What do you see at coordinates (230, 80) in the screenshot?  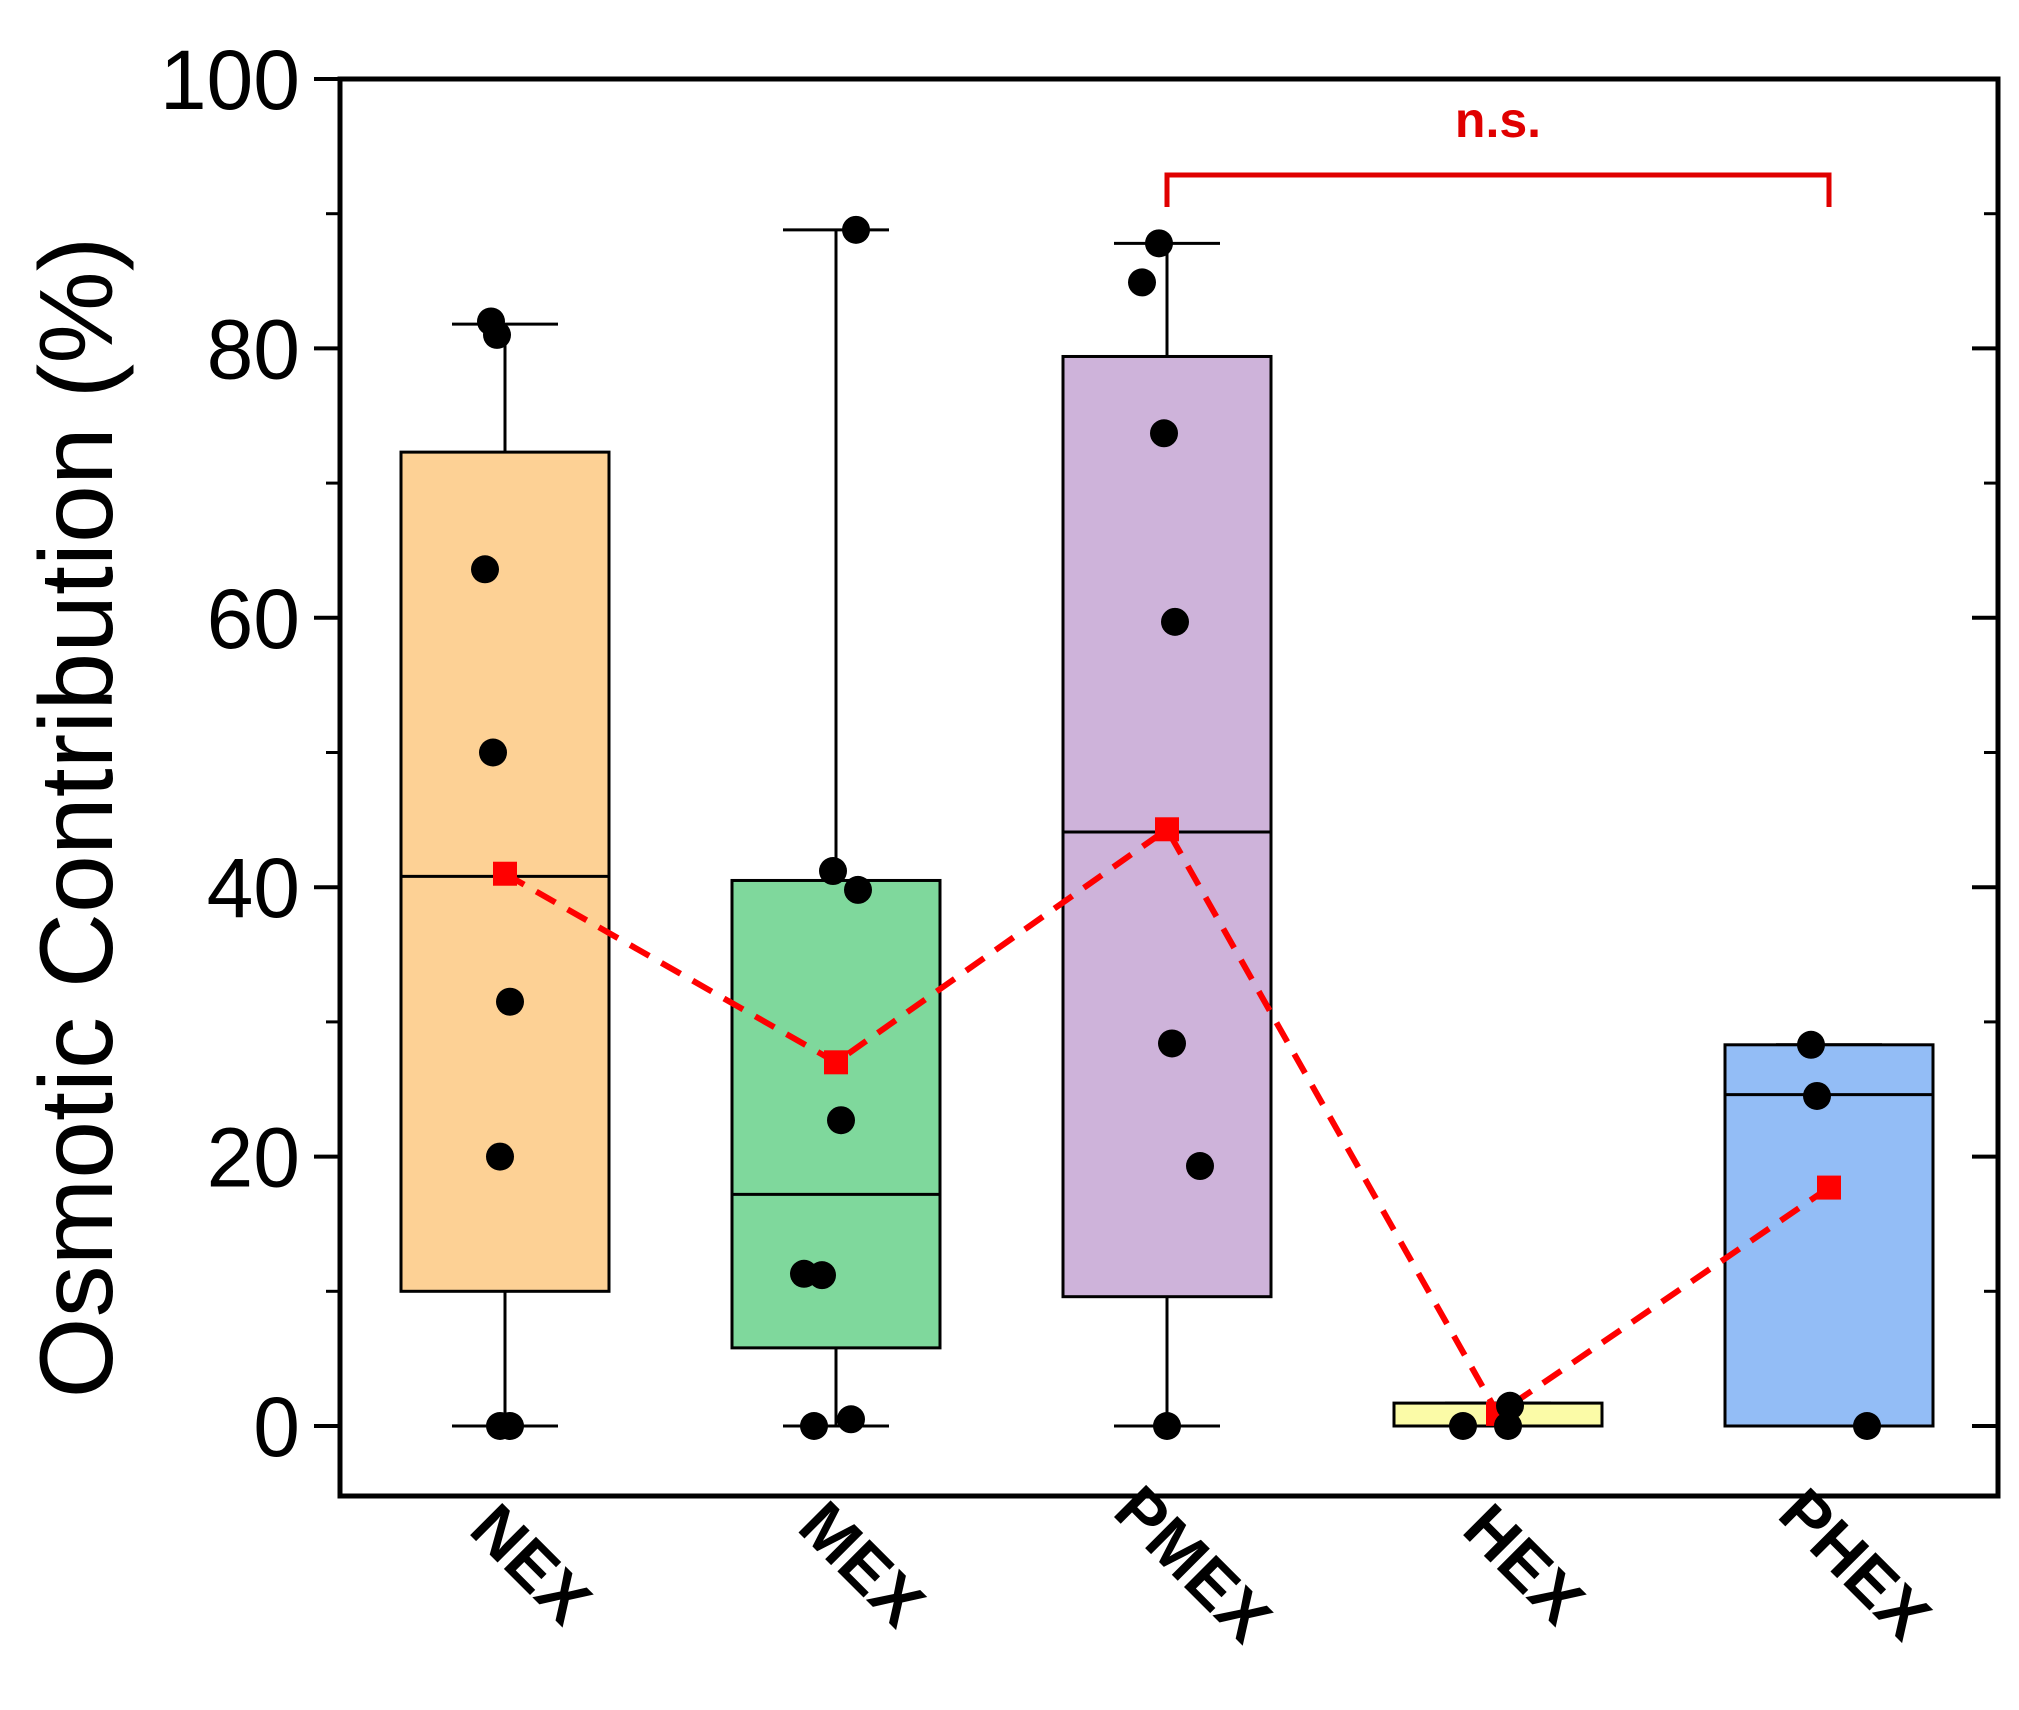 I see `y-tick-label: 100` at bounding box center [230, 80].